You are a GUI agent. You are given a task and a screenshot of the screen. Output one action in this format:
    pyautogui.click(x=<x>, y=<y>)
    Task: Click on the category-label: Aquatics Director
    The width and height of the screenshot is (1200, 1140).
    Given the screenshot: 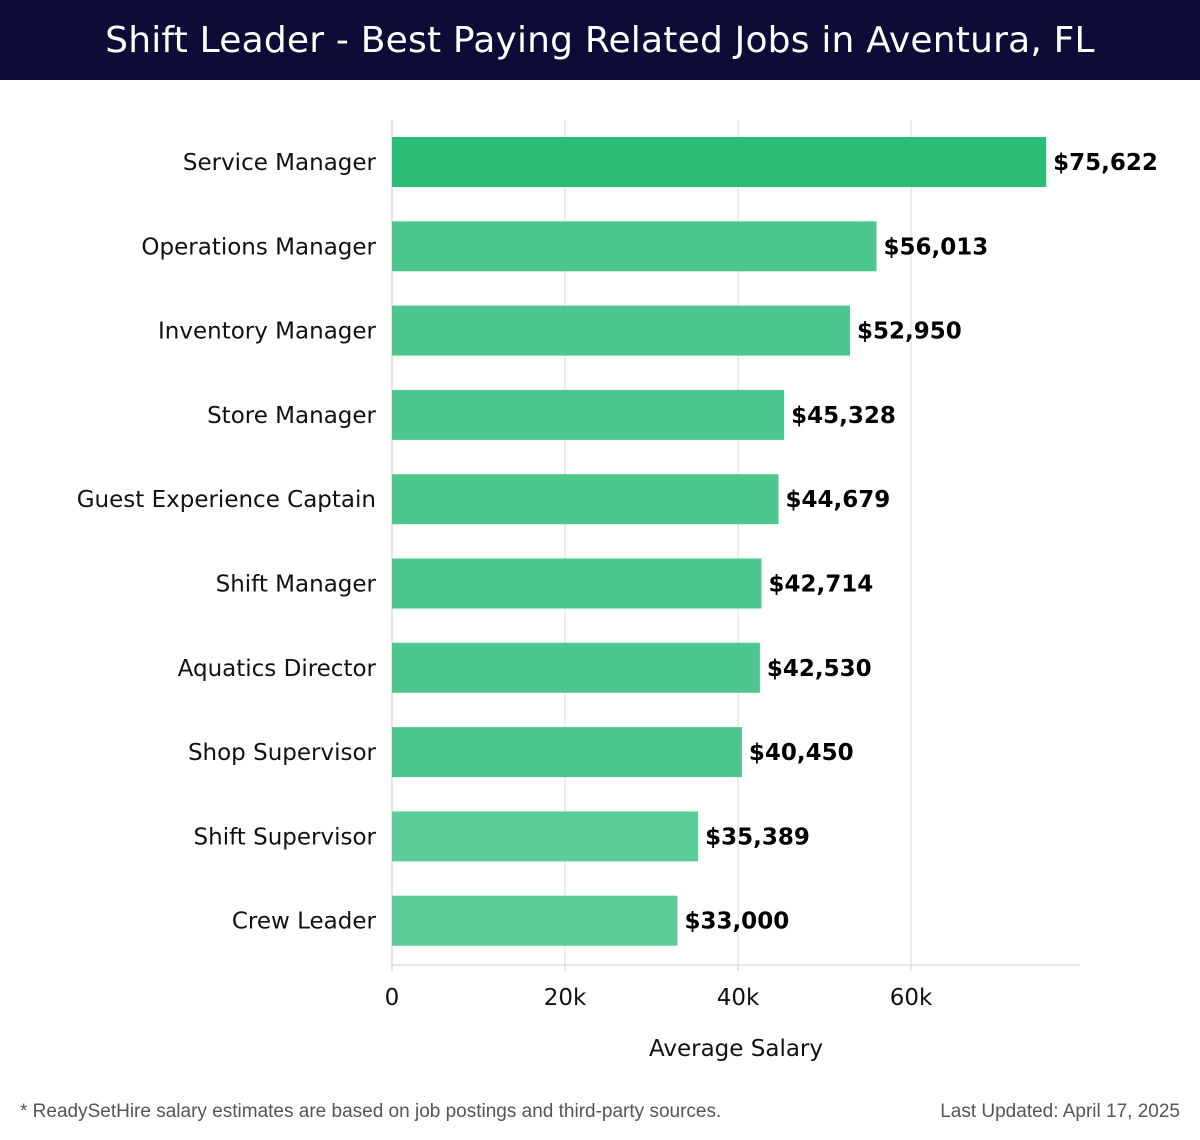 What is the action you would take?
    pyautogui.click(x=277, y=669)
    